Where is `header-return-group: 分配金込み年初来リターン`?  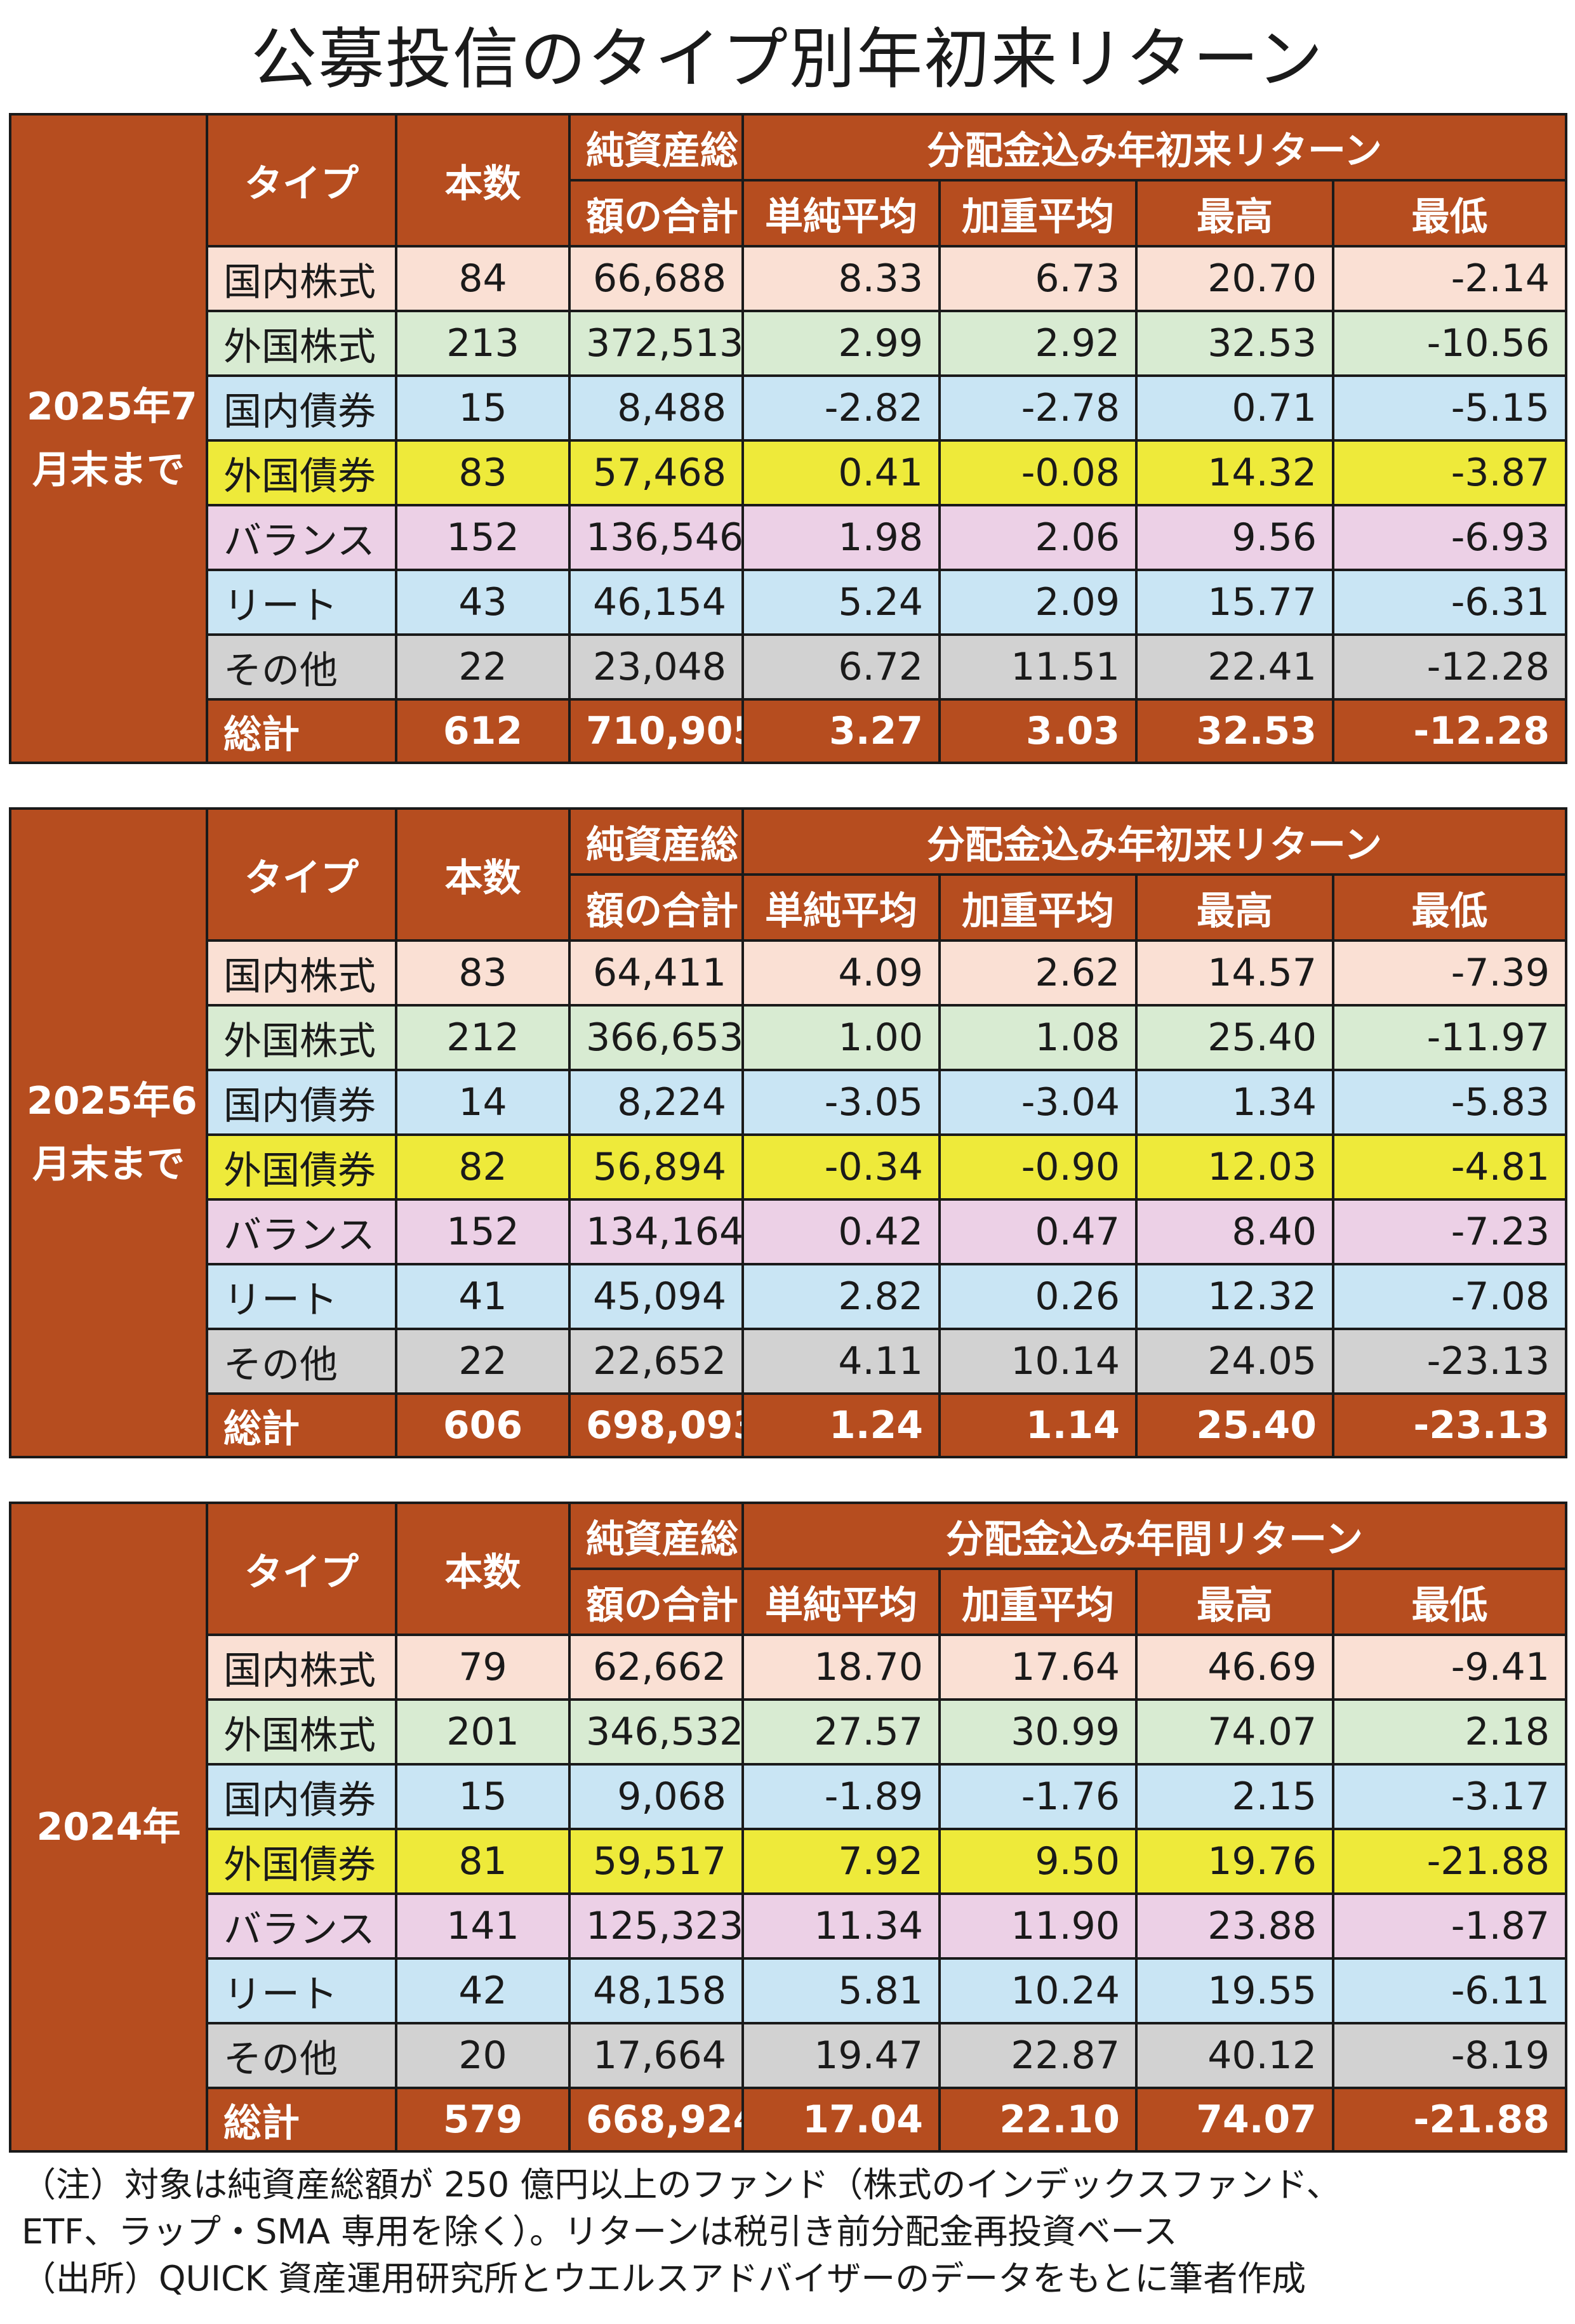 header-return-group: 分配金込み年初来リターン is located at coordinates (1154, 841).